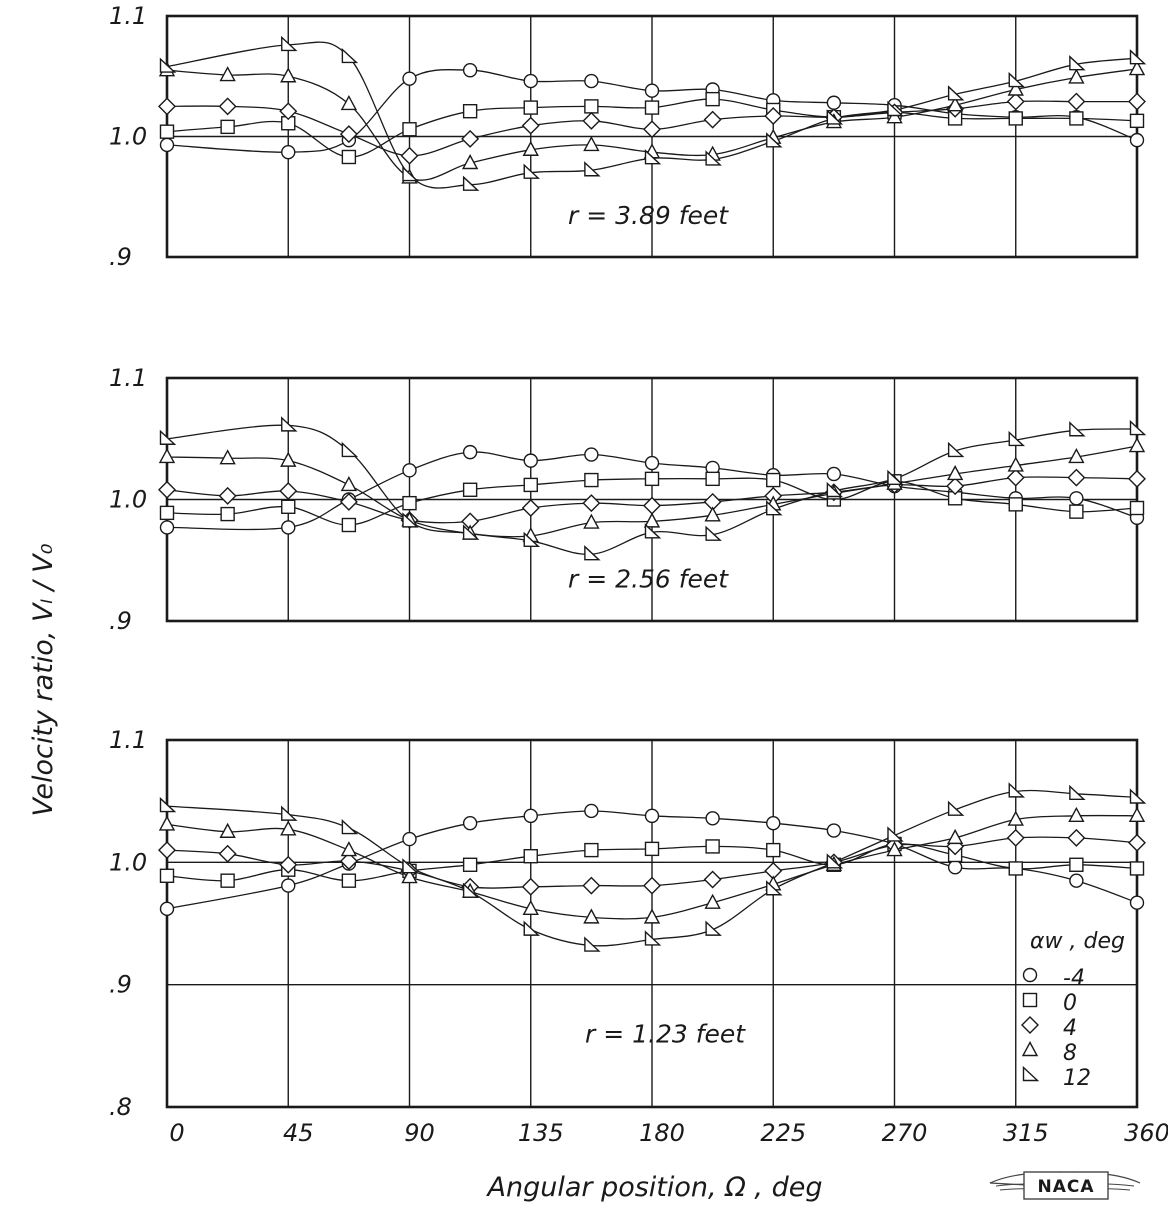  What do you see at coordinates (1070, 1028) in the screenshot?
I see `legend-entry-label: 4` at bounding box center [1070, 1028].